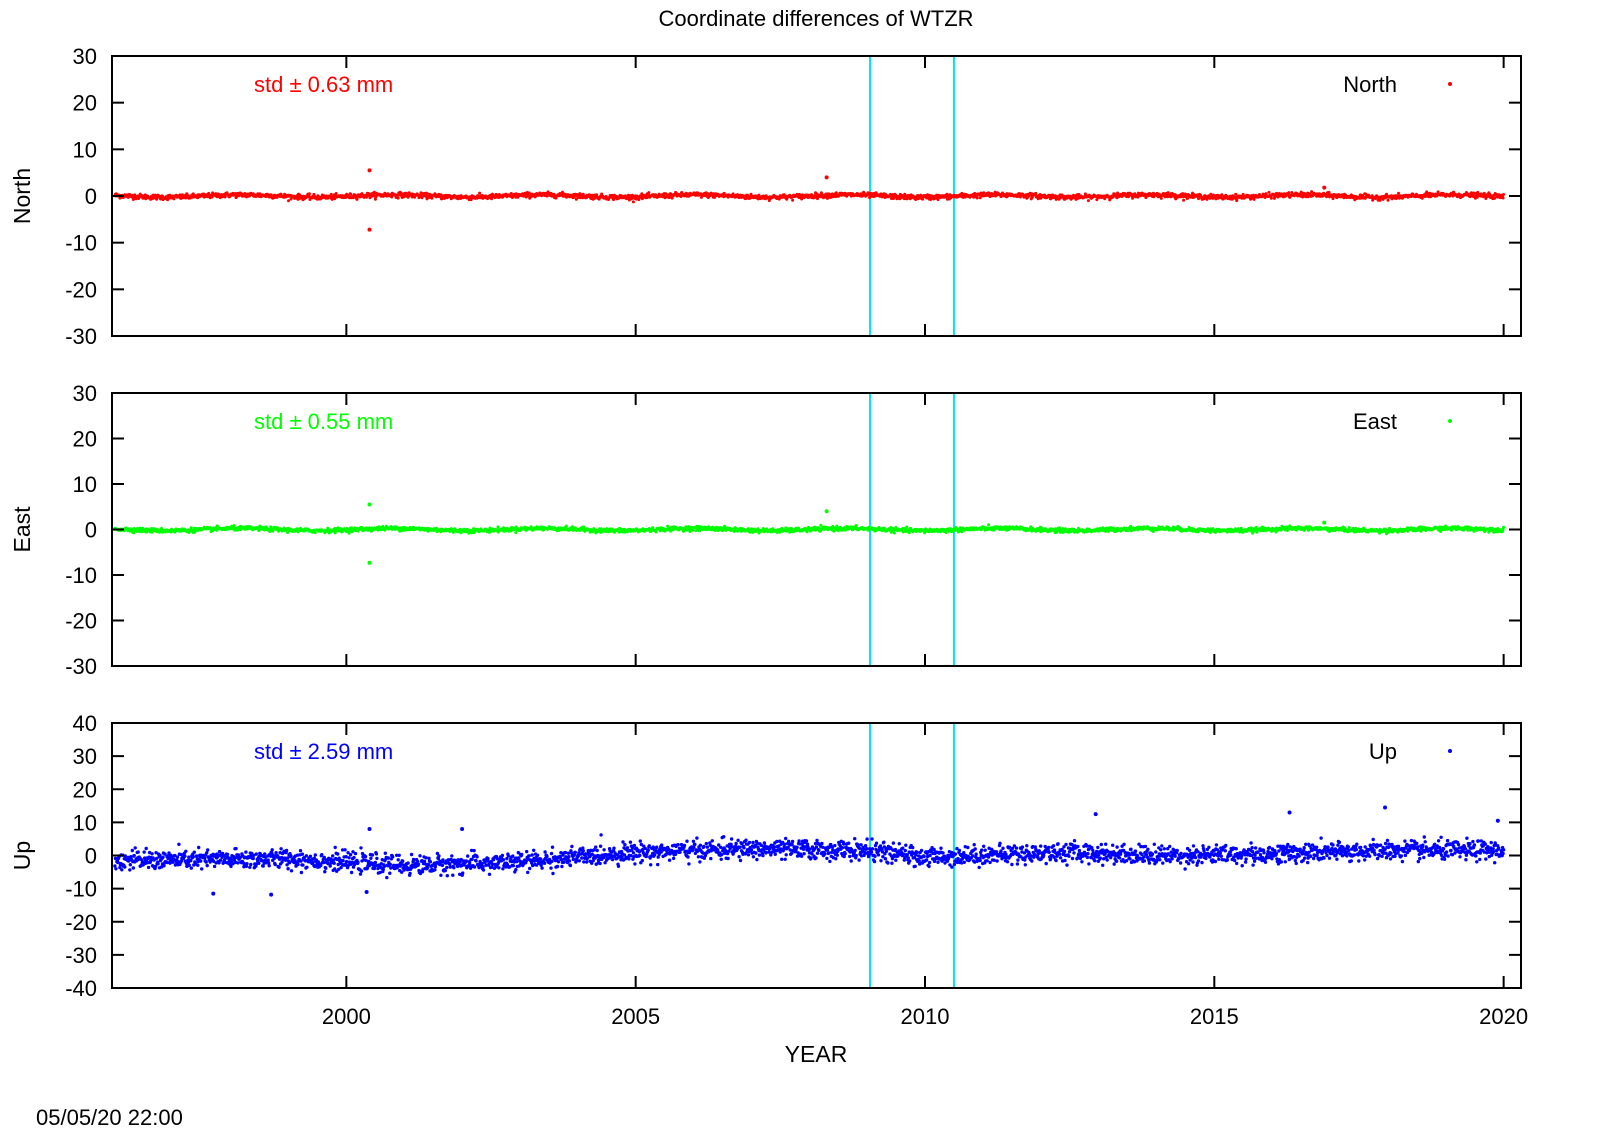 This screenshot has height=1130, width=1600. I want to click on y-tick-label: -20, so click(81, 289).